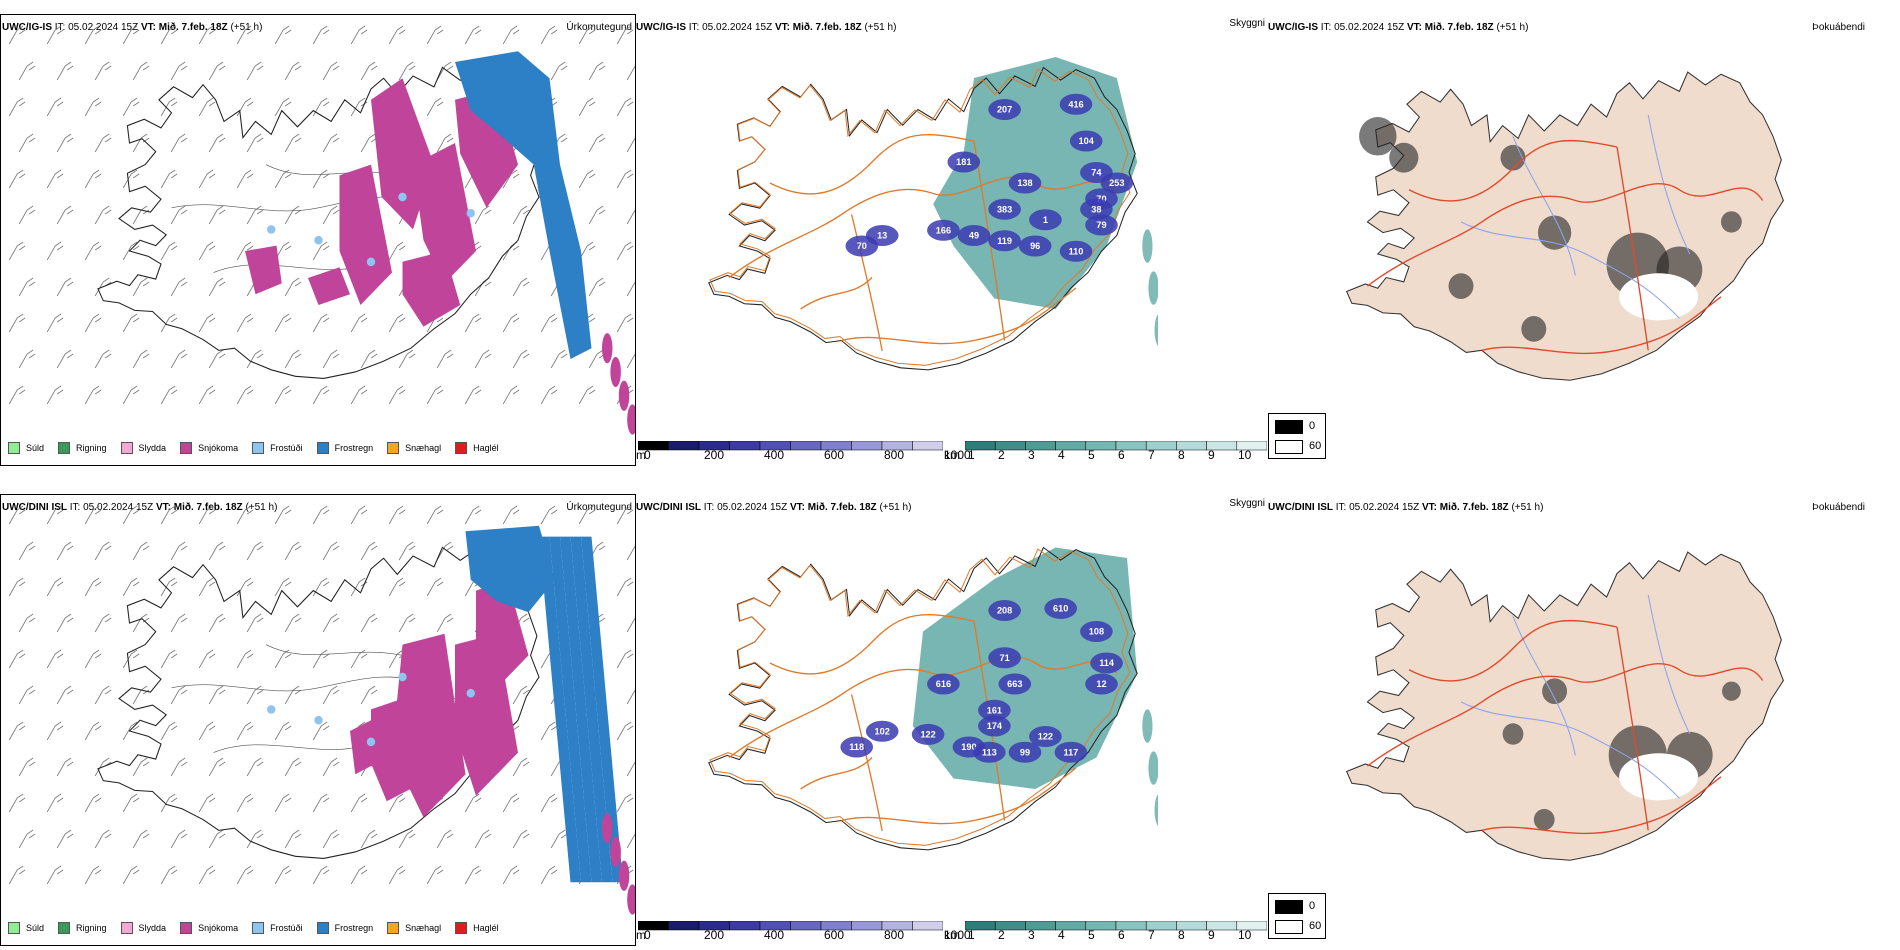  What do you see at coordinates (1297, 916) in the screenshot?
I see `fog-legend: 0 60` at bounding box center [1297, 916].